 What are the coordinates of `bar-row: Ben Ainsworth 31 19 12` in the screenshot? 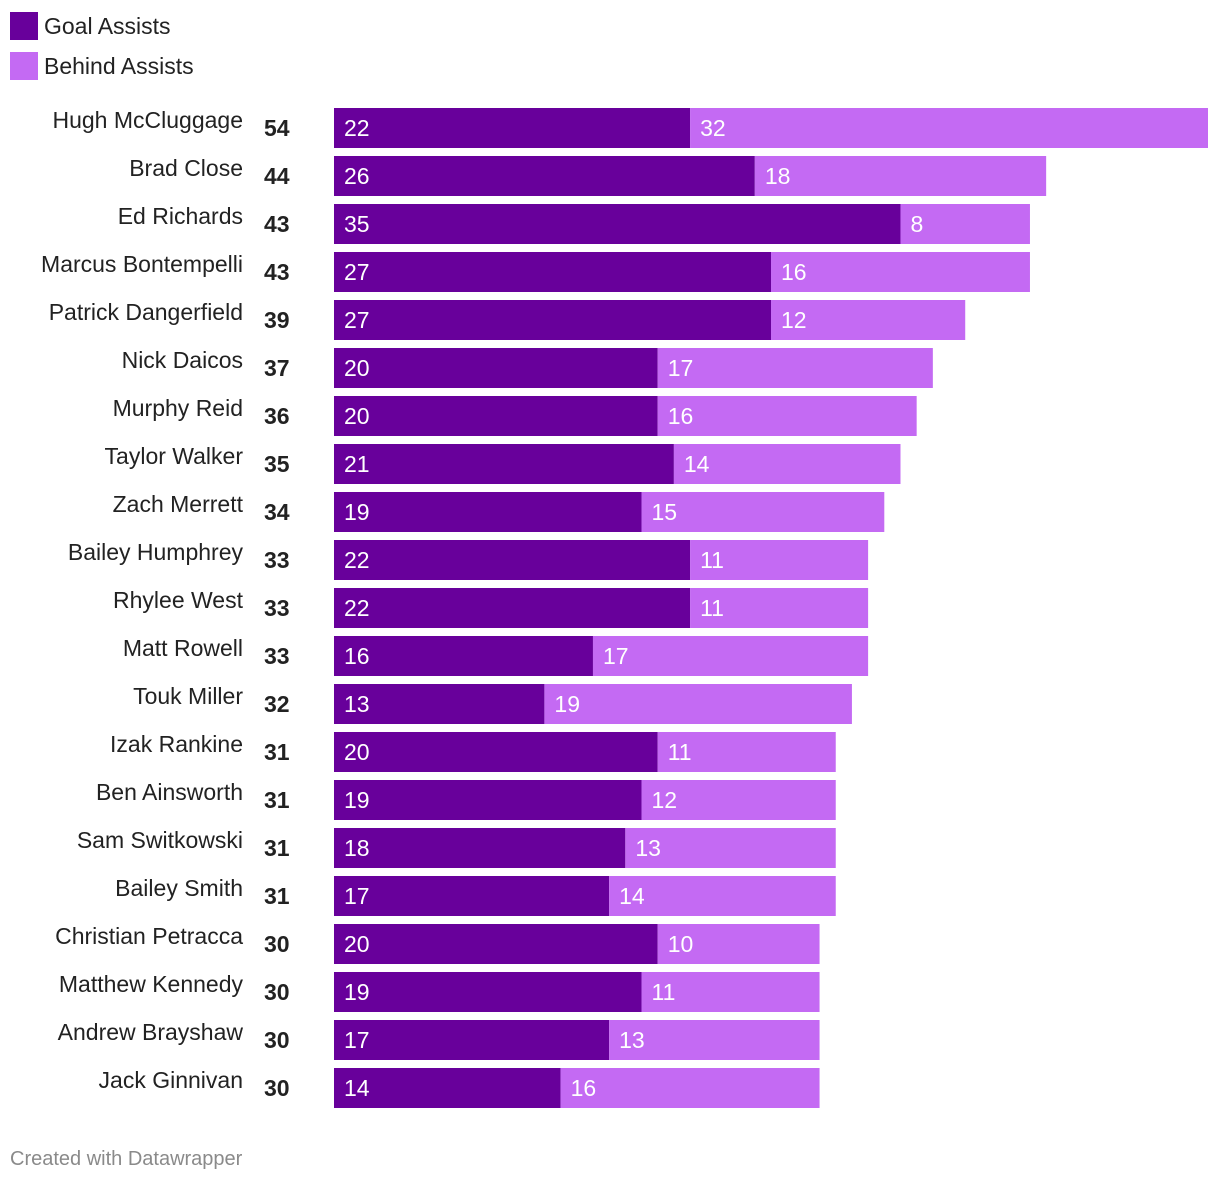 It's located at (466, 799).